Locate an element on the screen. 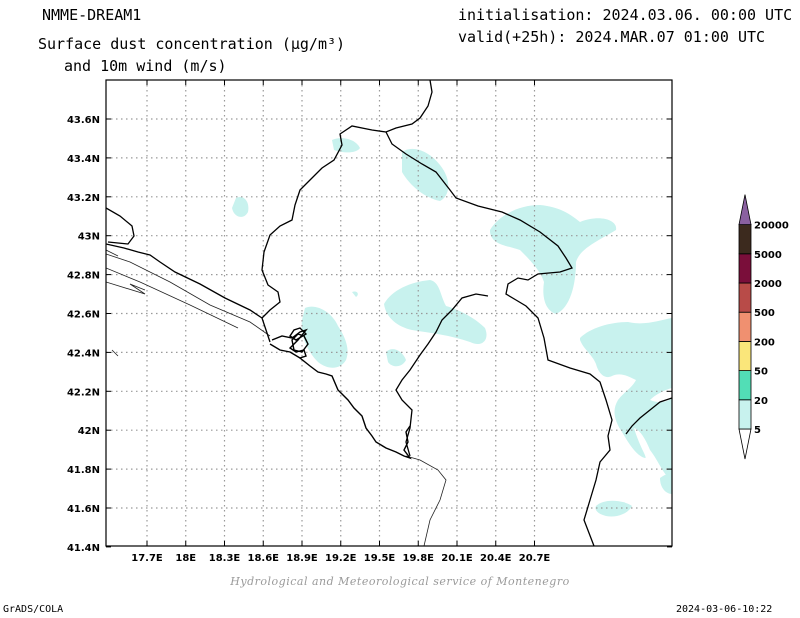 Image resolution: width=800 pixels, height=618 pixels. lon-tick-label: 20.4E is located at coordinates (496, 558).